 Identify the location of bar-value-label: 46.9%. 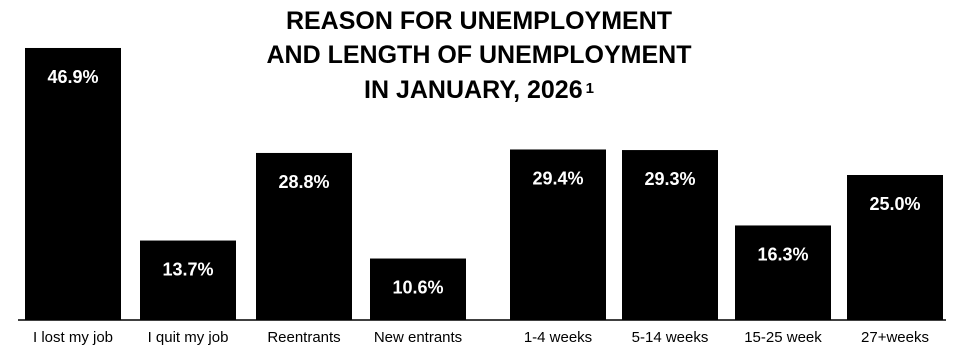
(72, 77).